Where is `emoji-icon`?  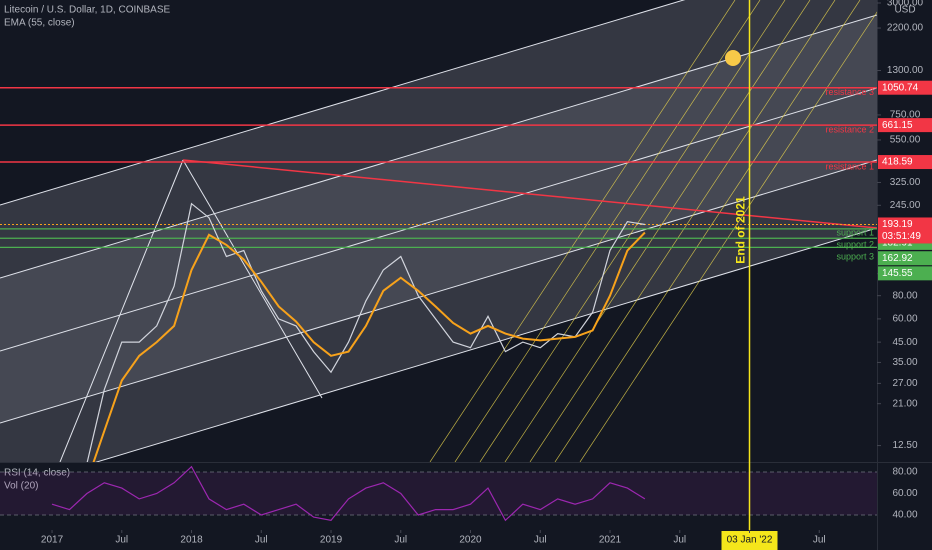
emoji-icon is located at coordinates (733, 58).